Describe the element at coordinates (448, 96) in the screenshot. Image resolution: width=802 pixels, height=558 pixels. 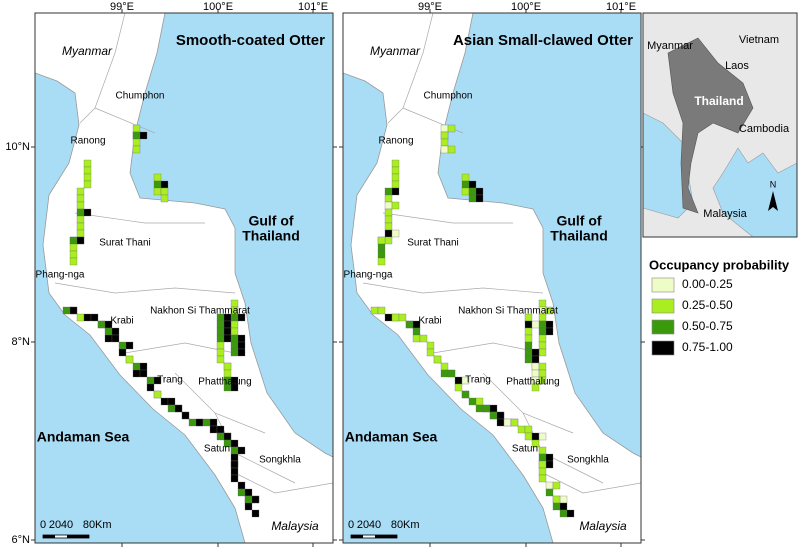
I see `place-label: Chumphon` at that location.